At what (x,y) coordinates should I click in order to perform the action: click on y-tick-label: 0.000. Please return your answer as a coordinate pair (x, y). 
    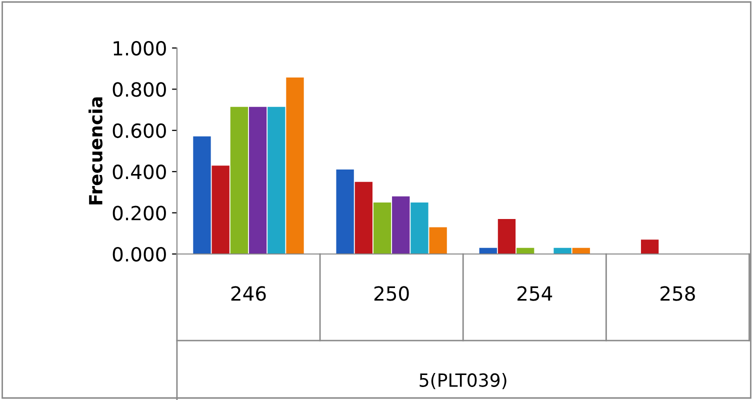
    Looking at the image, I should click on (139, 254).